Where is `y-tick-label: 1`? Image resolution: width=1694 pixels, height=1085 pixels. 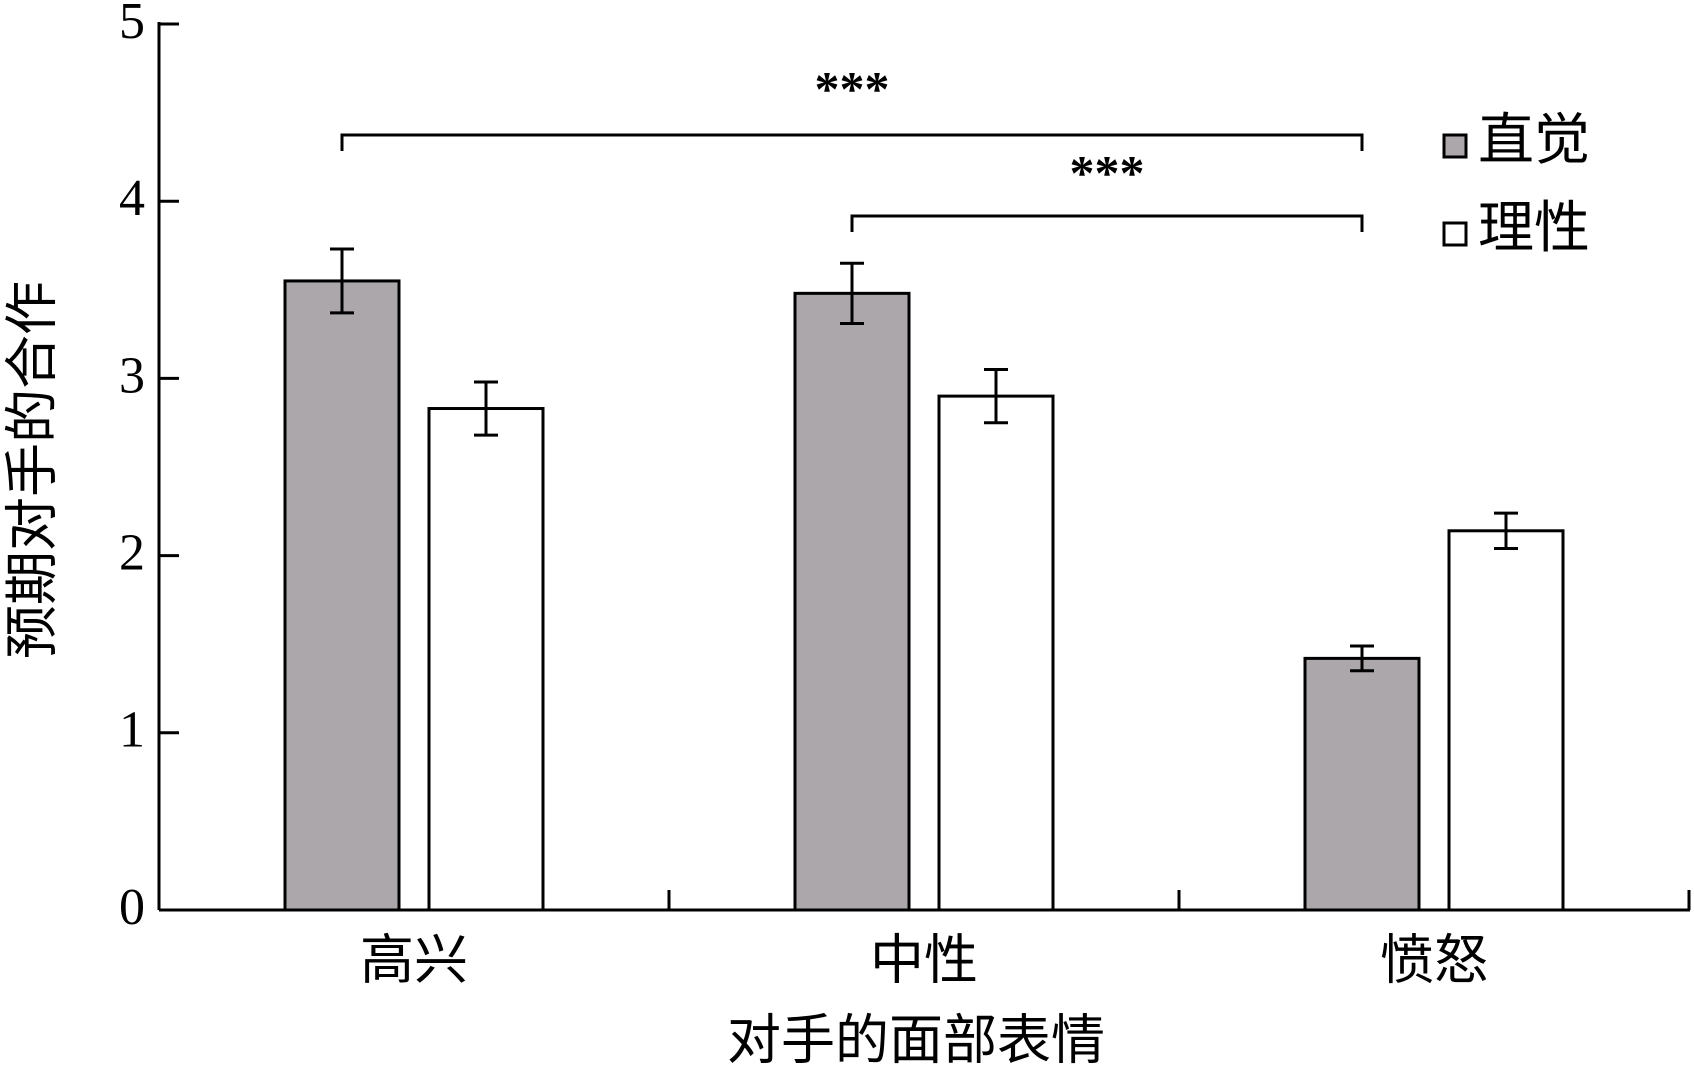 y-tick-label: 1 is located at coordinates (132, 730).